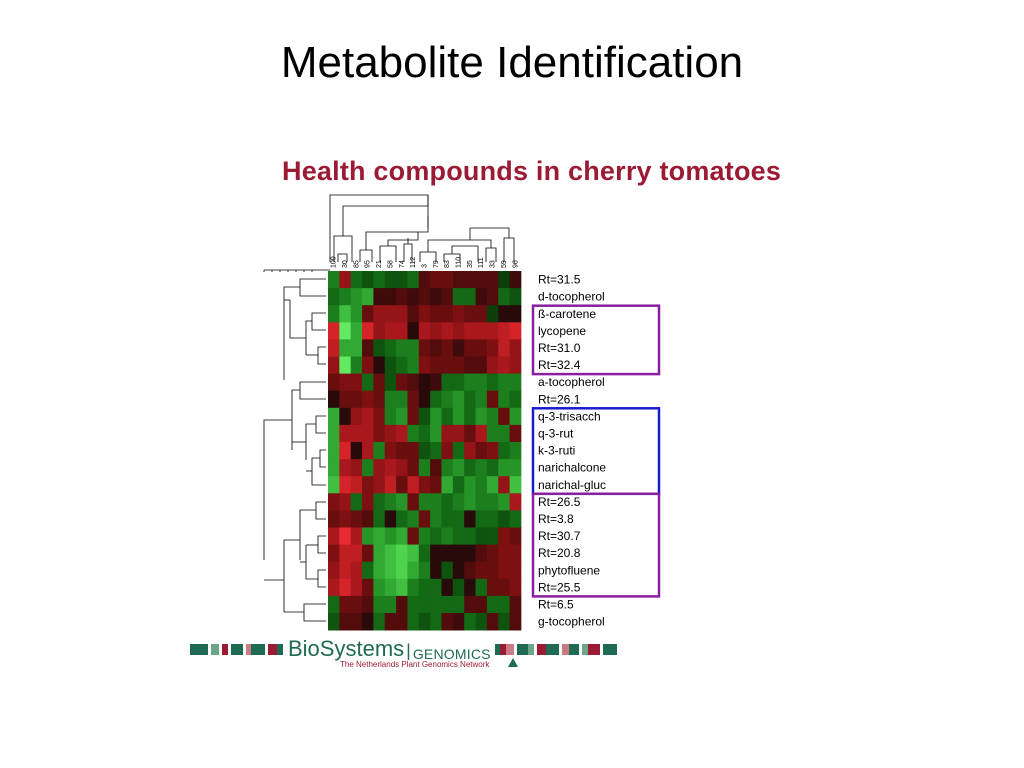  Describe the element at coordinates (515, 264) in the screenshot. I see `column-label: 96` at that location.